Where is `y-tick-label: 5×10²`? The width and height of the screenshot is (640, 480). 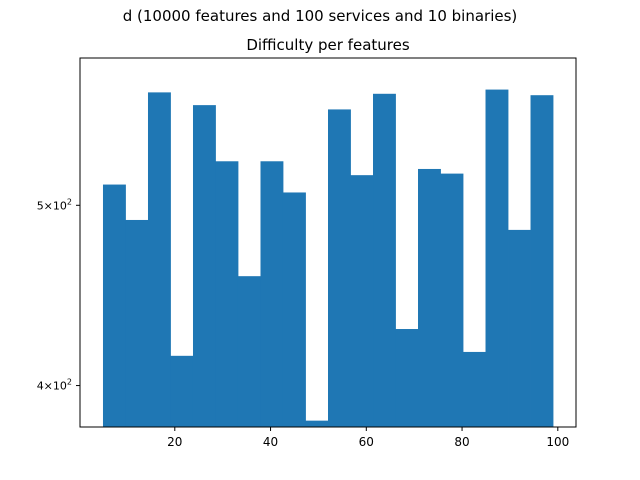 y-tick-label: 5×10² is located at coordinates (54, 204).